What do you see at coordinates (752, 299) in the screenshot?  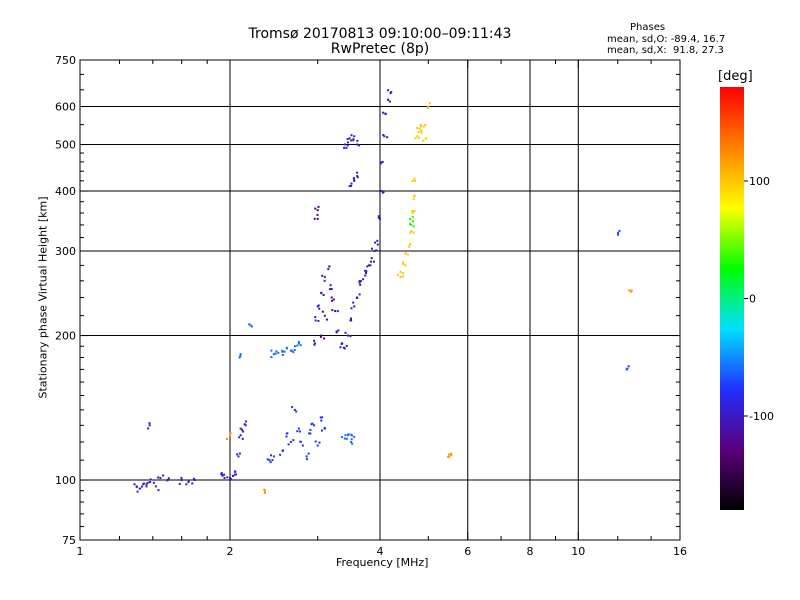 I see `colorbar-tick-label: 0` at bounding box center [752, 299].